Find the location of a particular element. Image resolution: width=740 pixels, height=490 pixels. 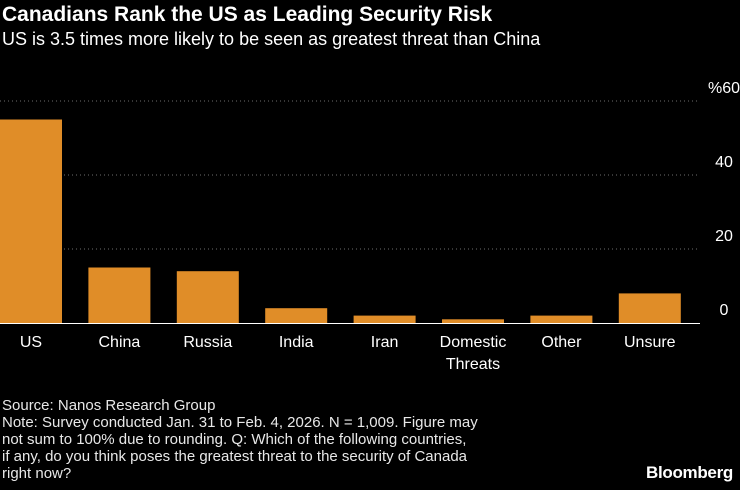

x-tick-label: US is located at coordinates (31, 342).